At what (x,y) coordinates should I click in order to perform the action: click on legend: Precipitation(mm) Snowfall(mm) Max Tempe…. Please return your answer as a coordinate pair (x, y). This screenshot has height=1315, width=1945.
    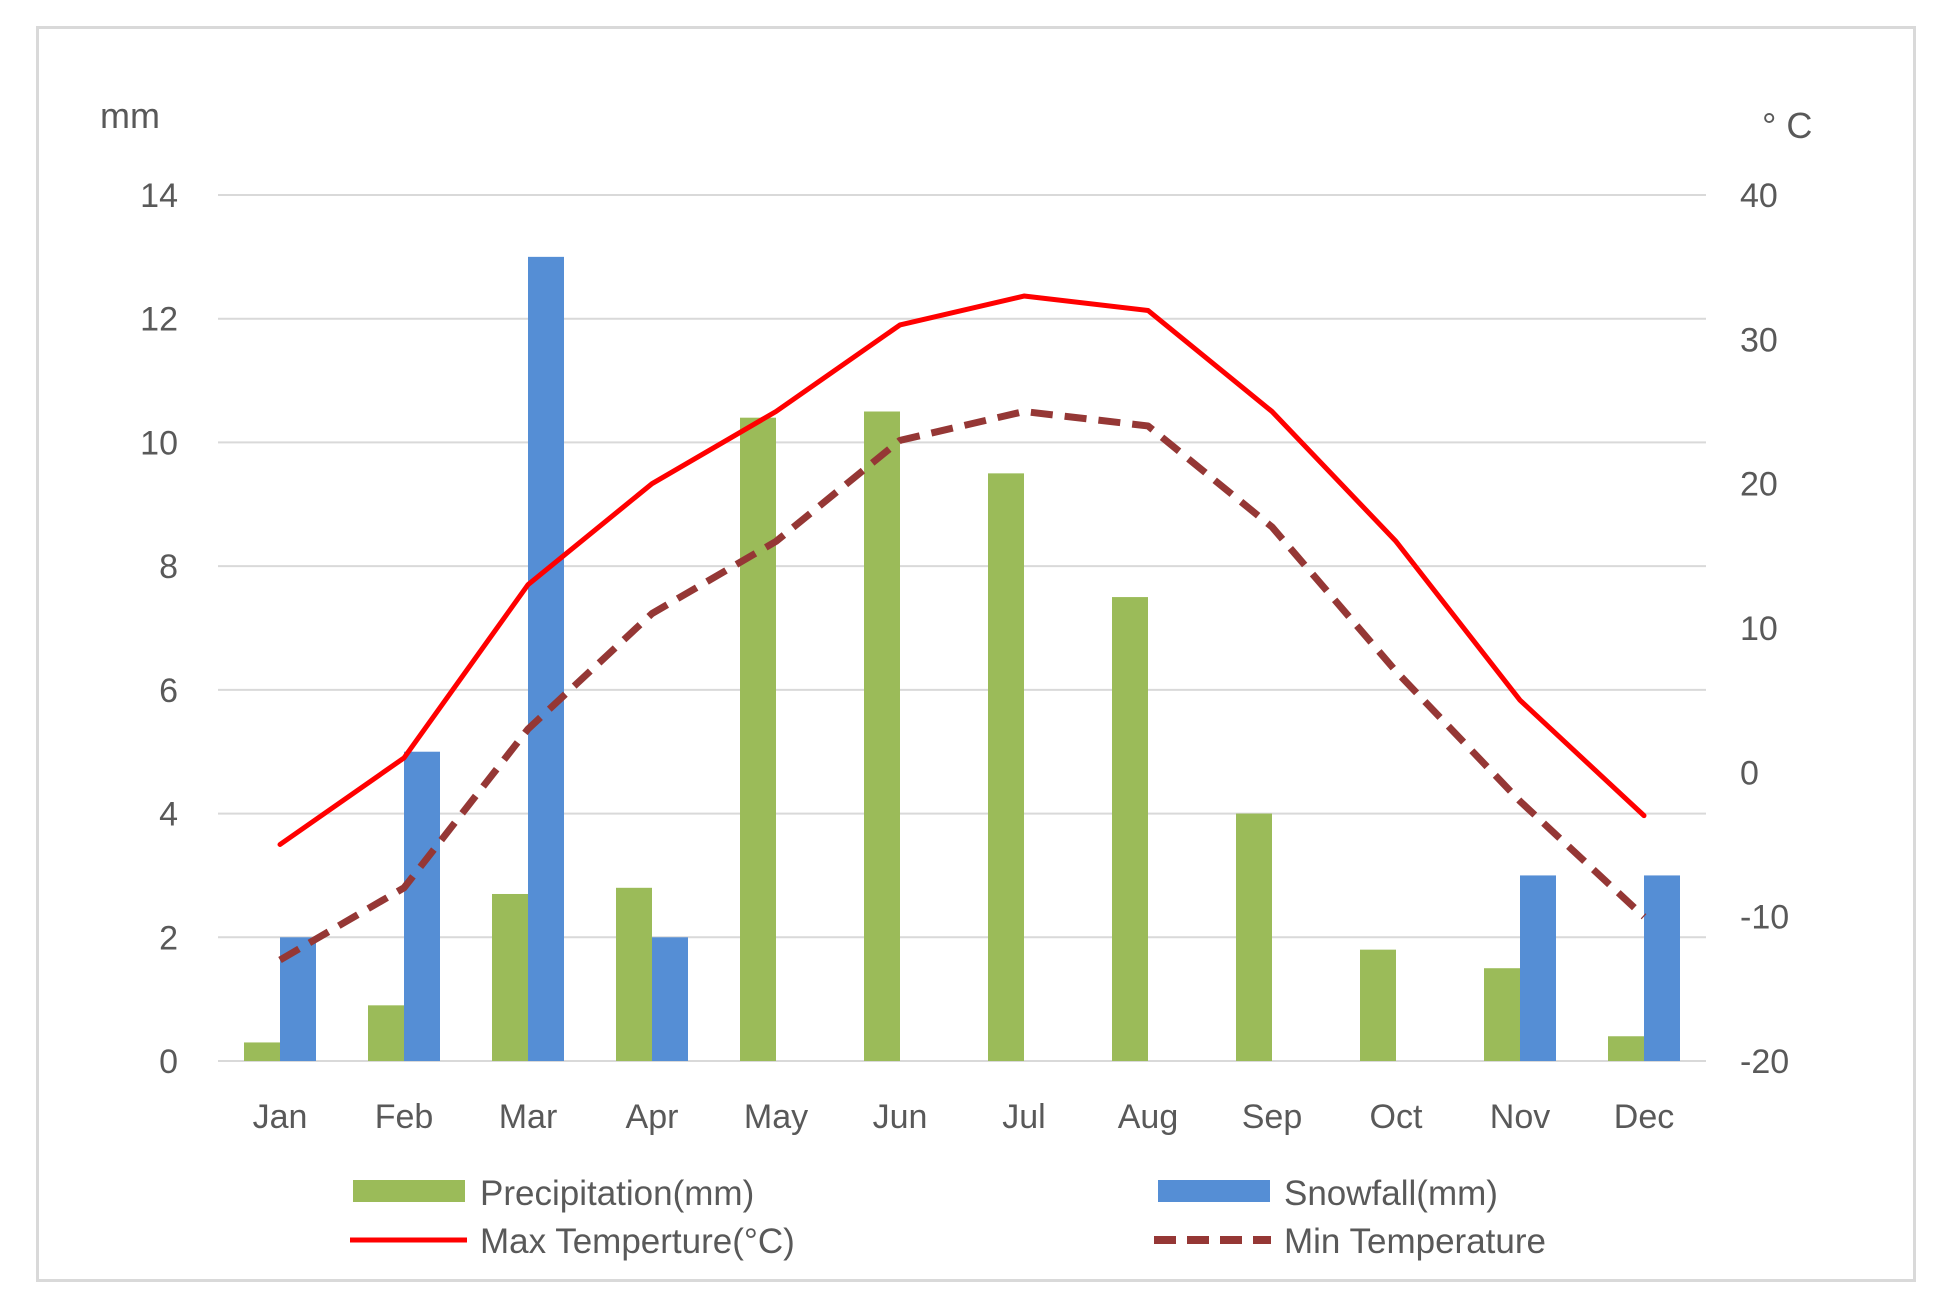
    Looking at the image, I should click on (948, 1217).